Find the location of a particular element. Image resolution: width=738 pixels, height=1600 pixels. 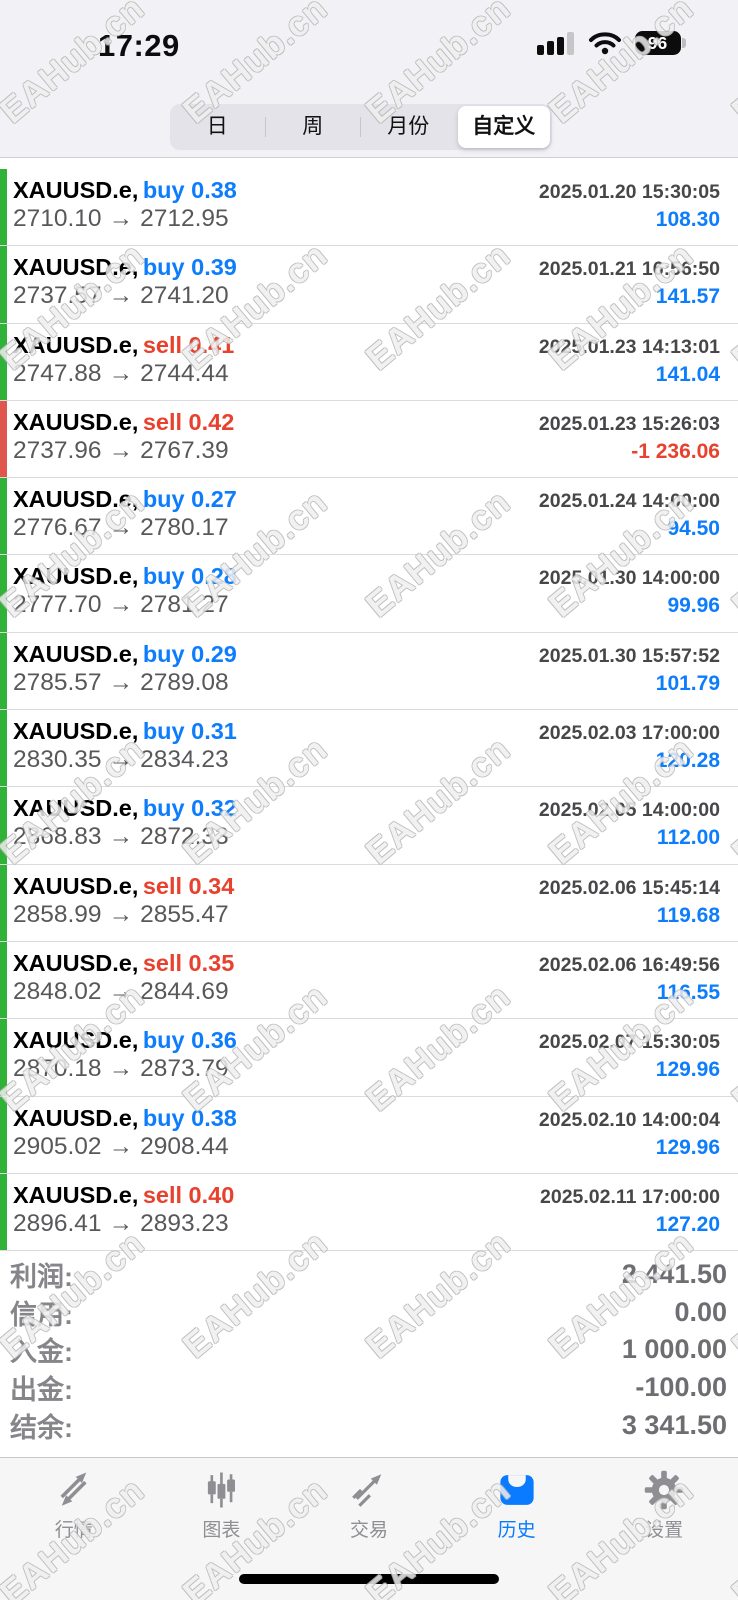

open-price: 2776.67 is located at coordinates (57, 528).